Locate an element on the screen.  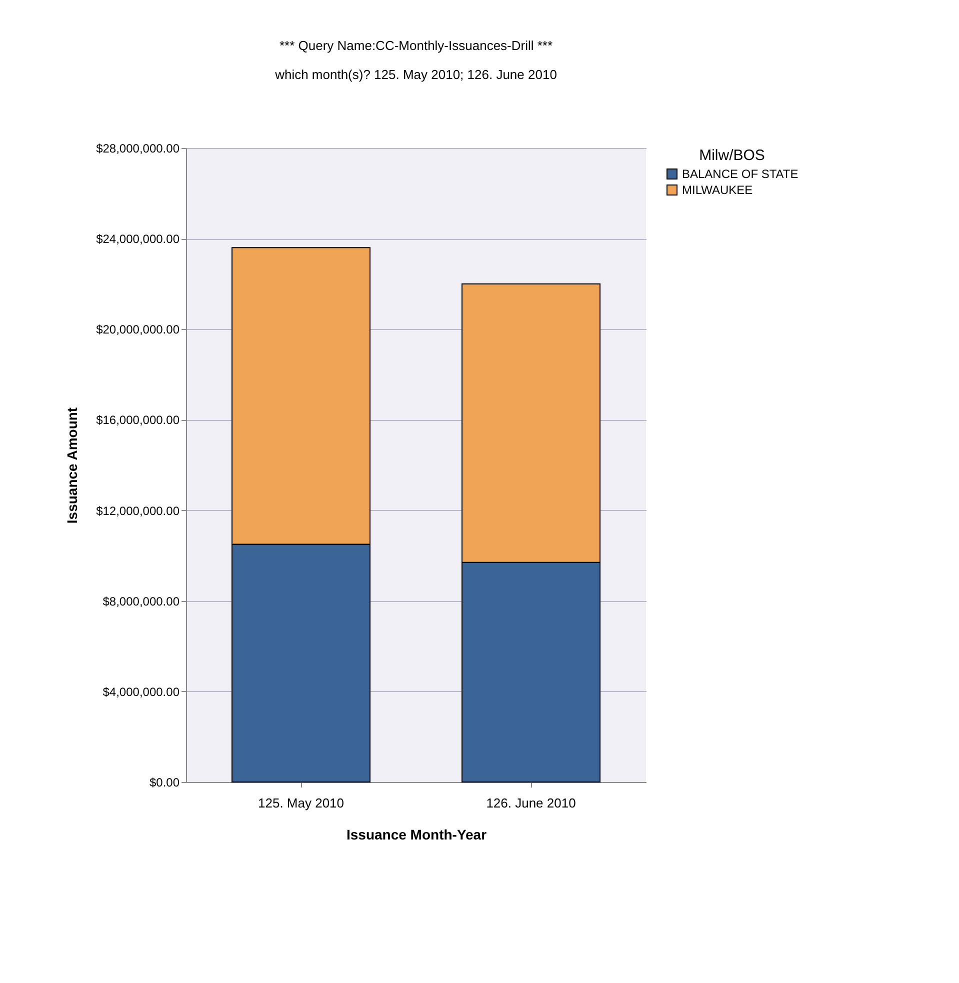
y-tick-label: $24,000,000.00 is located at coordinates (138, 239).